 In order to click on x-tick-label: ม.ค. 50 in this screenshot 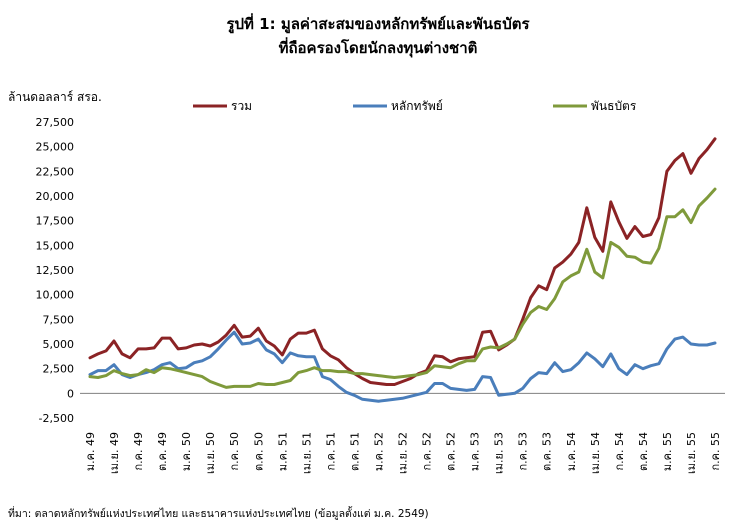, I will do `click(186, 451)`.